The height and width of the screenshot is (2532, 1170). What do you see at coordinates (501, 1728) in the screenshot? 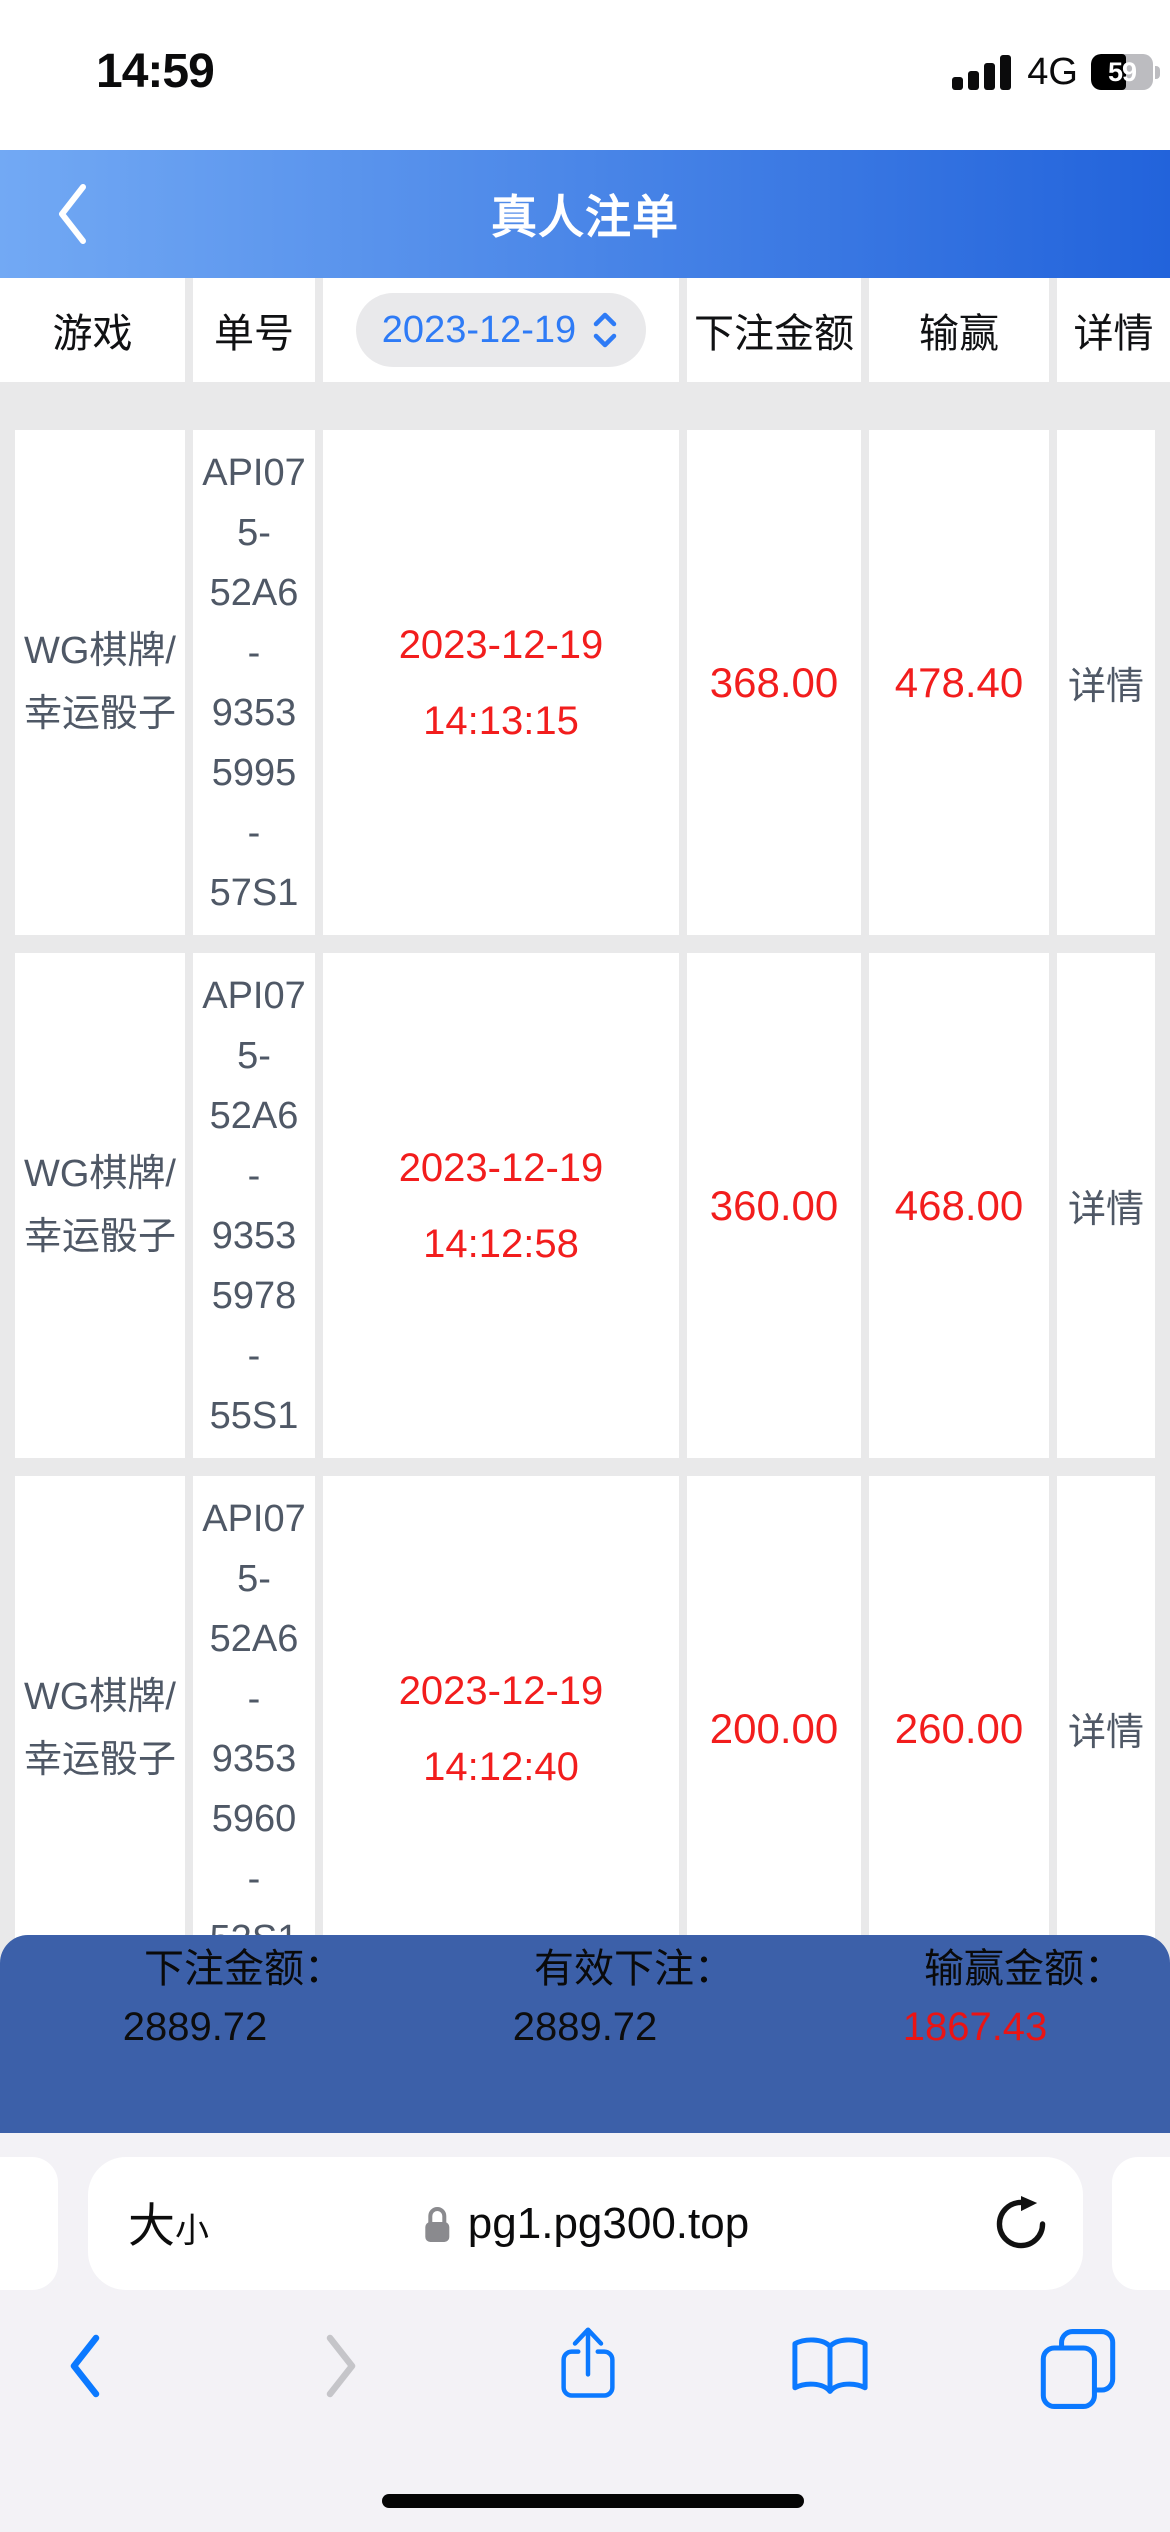
I see `cell-bet-time: 2023-12-19 14:12:40` at bounding box center [501, 1728].